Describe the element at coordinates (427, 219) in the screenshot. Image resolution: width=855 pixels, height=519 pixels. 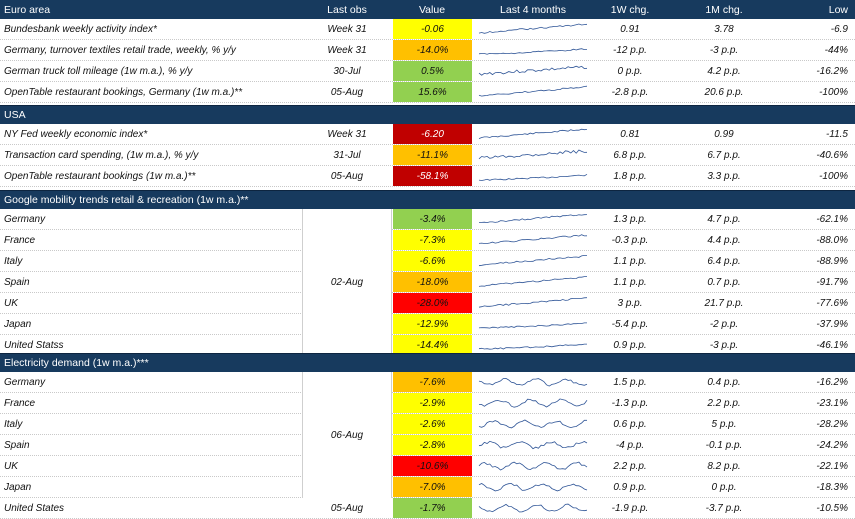
I see `table-row: Germany -3.4% 1.3 p.p. 4.7 p.p. -62.1%` at that location.